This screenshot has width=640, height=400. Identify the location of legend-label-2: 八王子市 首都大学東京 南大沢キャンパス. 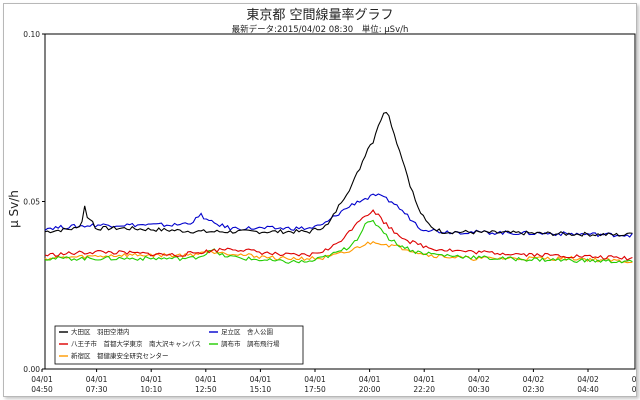
(136, 343).